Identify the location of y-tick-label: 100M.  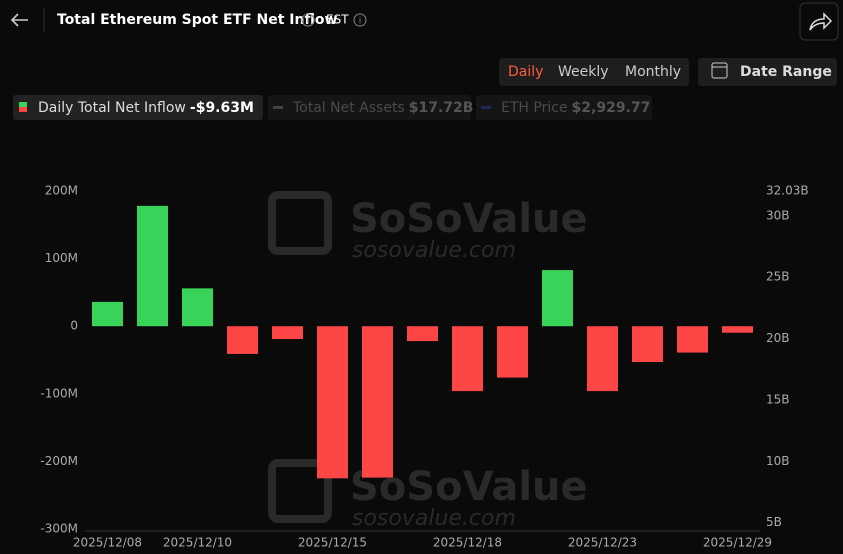
(61, 258).